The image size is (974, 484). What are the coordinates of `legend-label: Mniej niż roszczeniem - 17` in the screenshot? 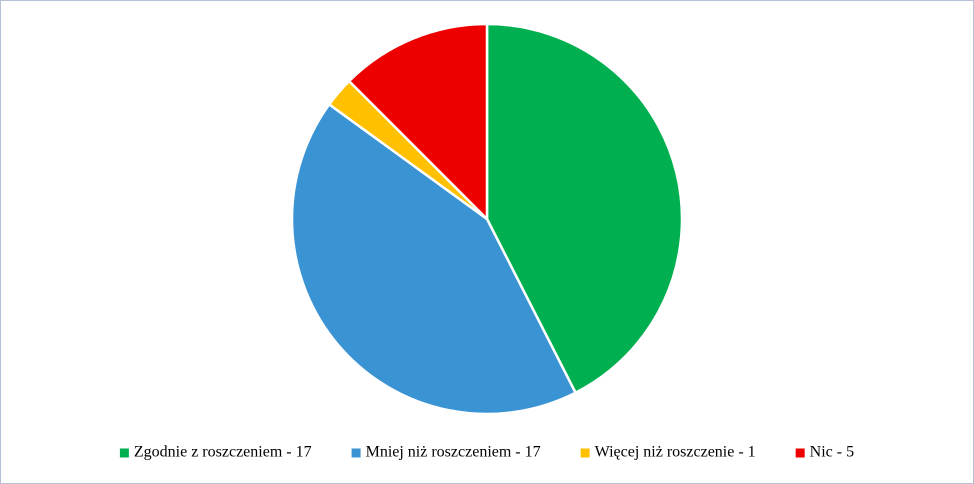 It's located at (453, 452).